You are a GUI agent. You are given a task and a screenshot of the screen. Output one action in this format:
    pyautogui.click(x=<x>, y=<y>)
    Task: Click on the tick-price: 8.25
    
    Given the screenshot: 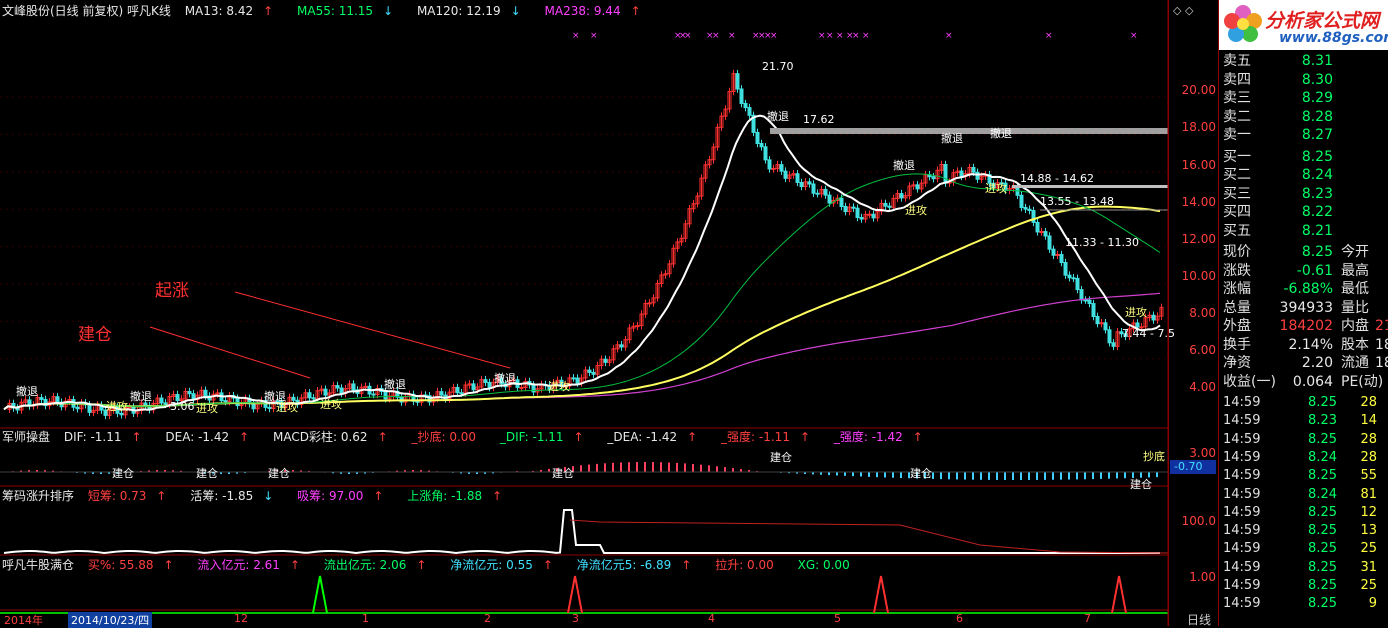 What is the action you would take?
    pyautogui.click(x=1310, y=513)
    